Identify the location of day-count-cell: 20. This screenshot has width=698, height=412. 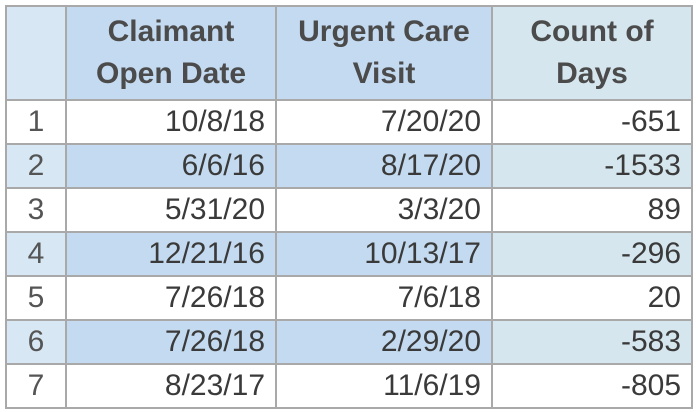
(592, 298).